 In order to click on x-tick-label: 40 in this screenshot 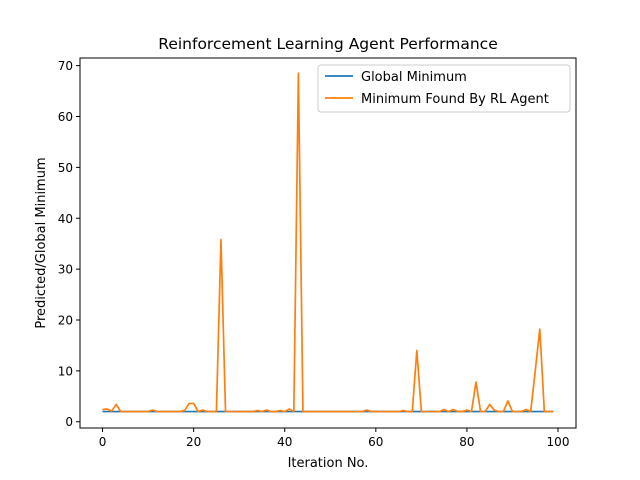, I will do `click(284, 442)`.